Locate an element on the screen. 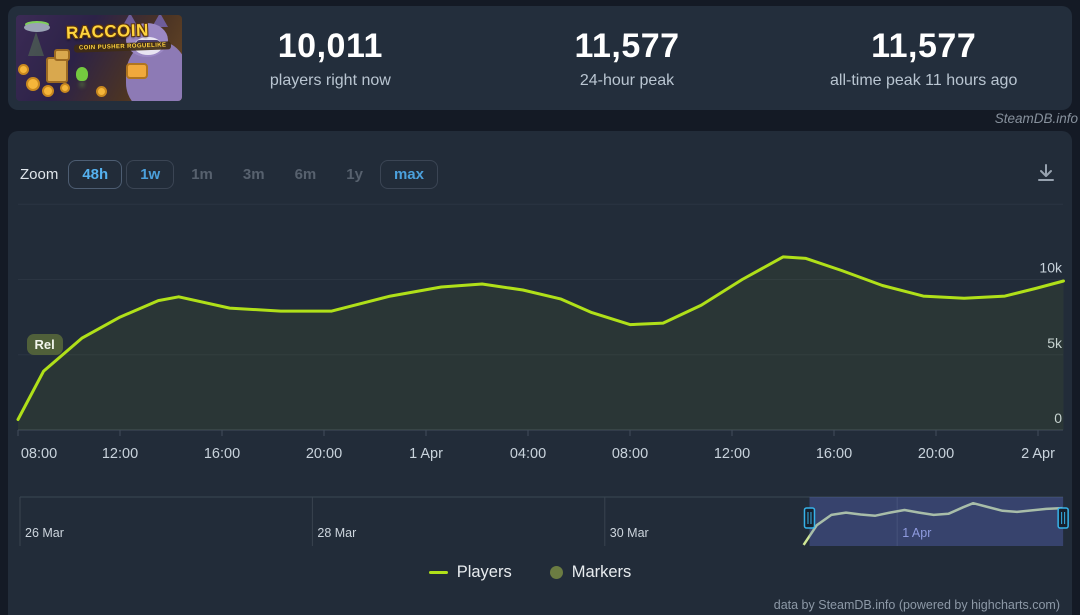 This screenshot has width=1080, height=615. legend-line-swatch is located at coordinates (438, 572).